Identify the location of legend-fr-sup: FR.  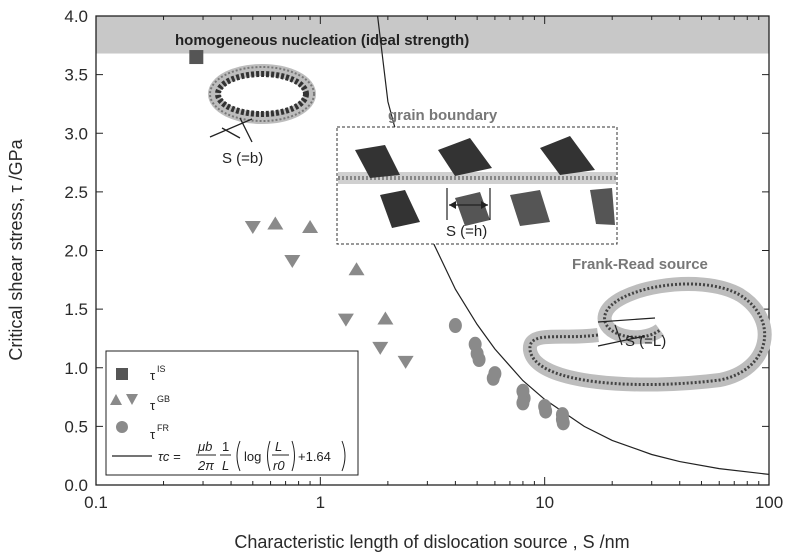
(163, 428).